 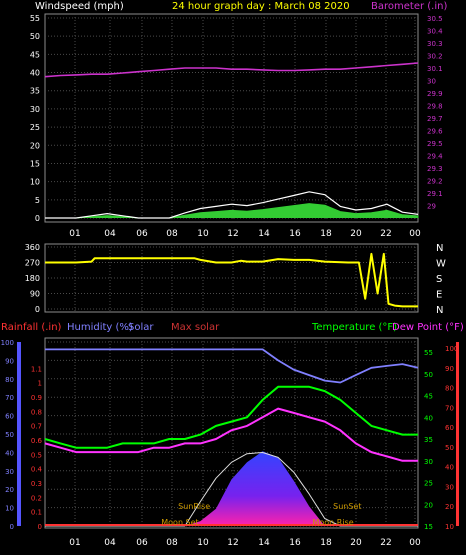 I want to click on barometer-tick-label: 30.3, so click(x=435, y=44).